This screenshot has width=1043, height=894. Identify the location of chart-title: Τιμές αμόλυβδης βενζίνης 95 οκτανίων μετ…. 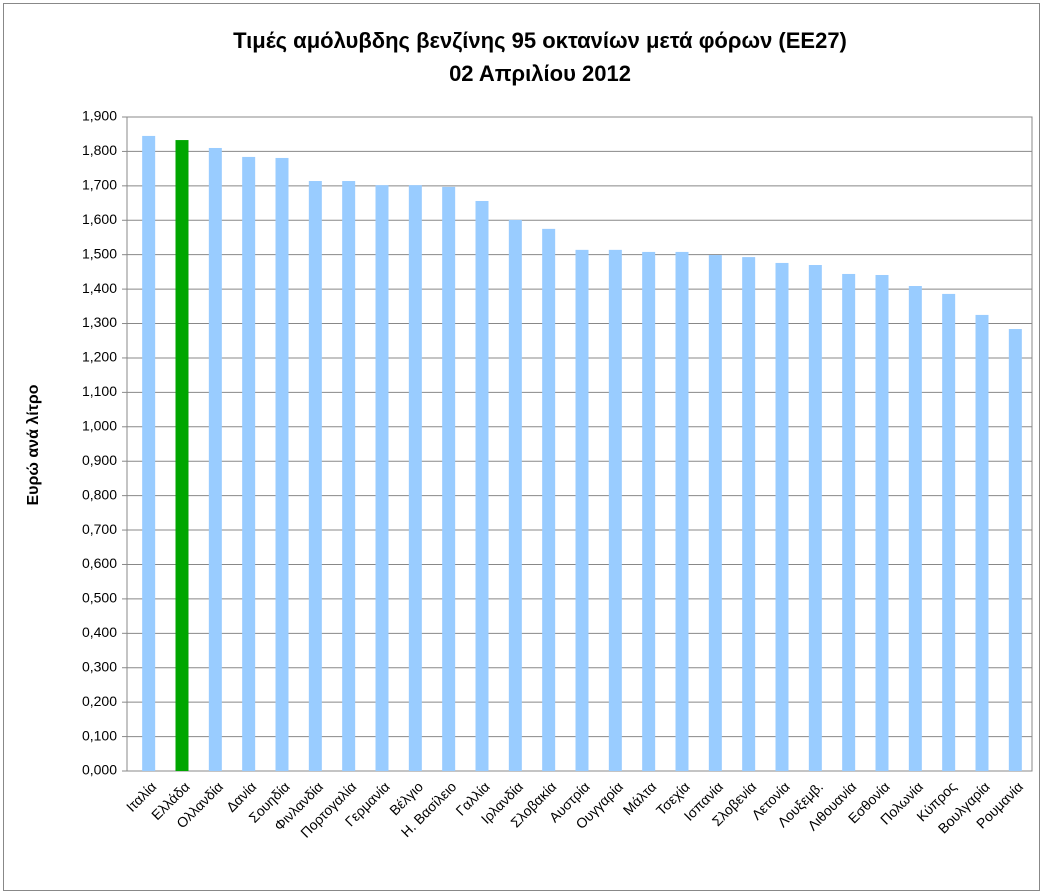
(540, 40).